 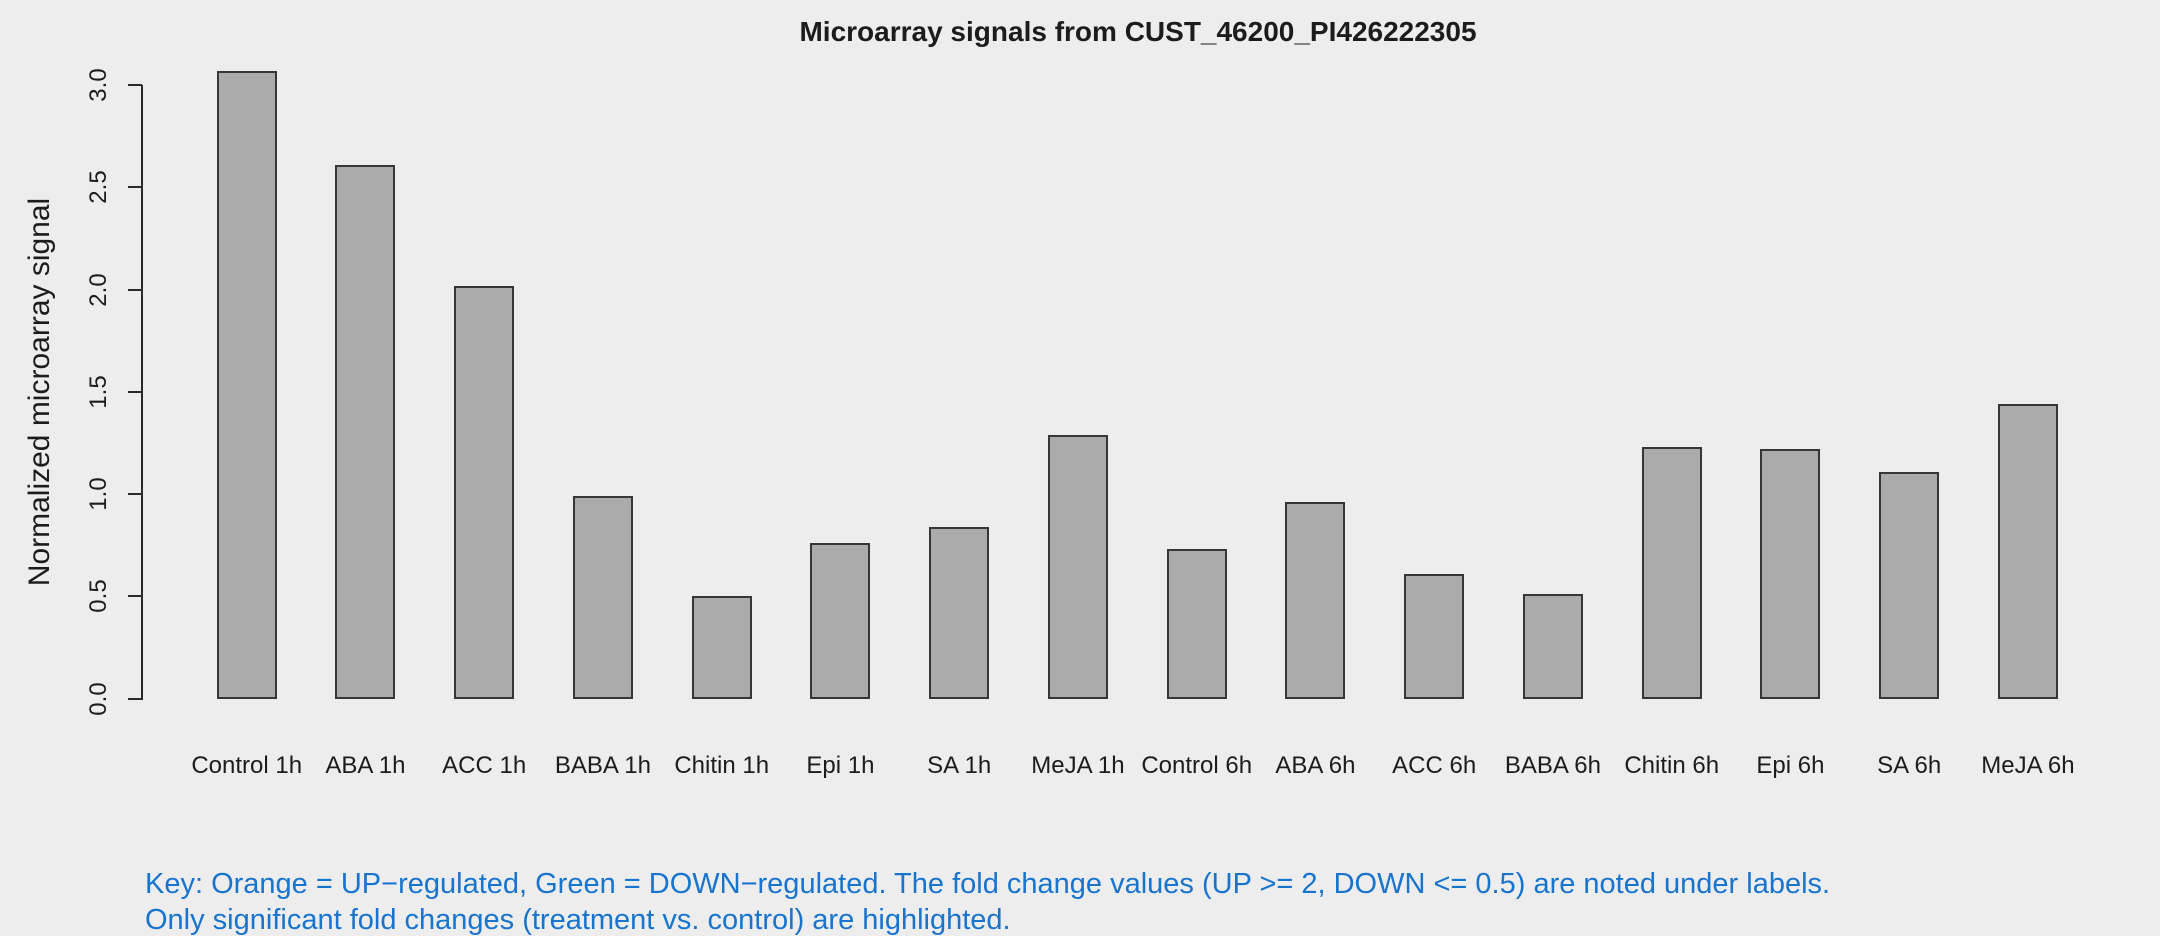 What do you see at coordinates (247, 765) in the screenshot?
I see `x-axis-label: Control 1h` at bounding box center [247, 765].